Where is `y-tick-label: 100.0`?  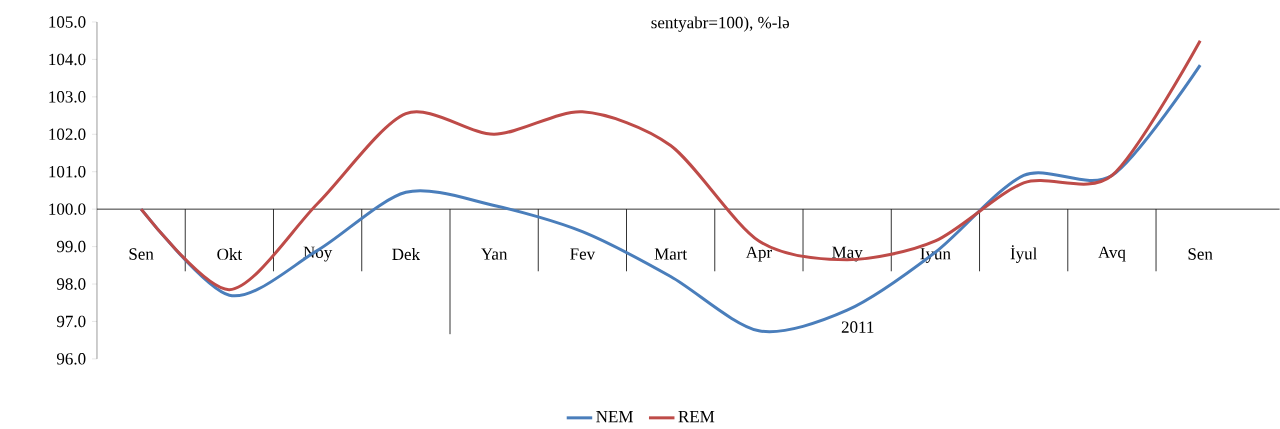 y-tick-label: 100.0 is located at coordinates (67, 209).